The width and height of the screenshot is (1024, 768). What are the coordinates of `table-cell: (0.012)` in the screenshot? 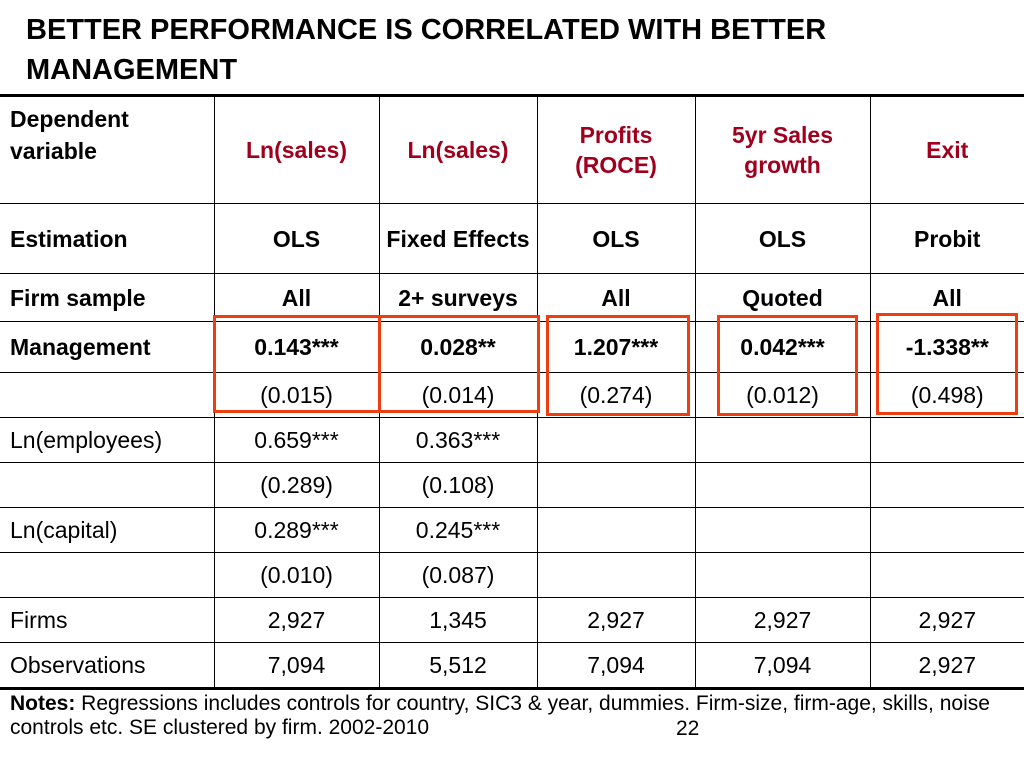 It's located at (782, 395).